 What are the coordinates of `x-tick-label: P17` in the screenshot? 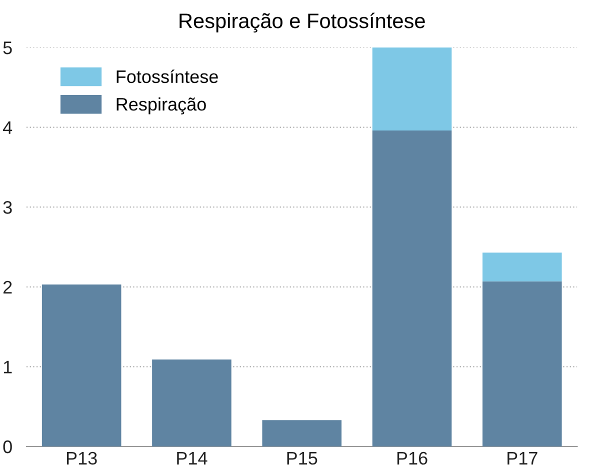 It's located at (523, 458).